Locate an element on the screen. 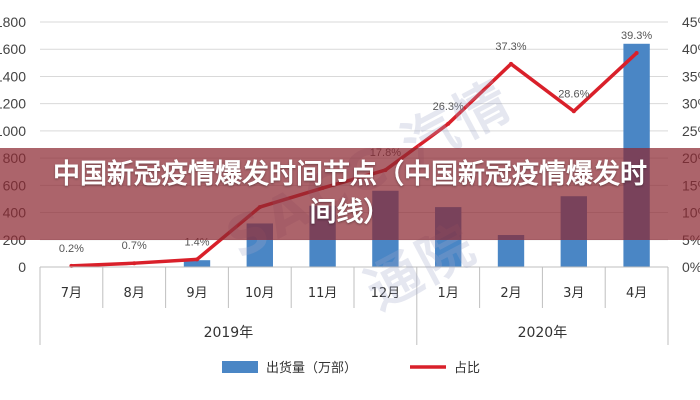  x-category-label: 8月 is located at coordinates (134, 293).